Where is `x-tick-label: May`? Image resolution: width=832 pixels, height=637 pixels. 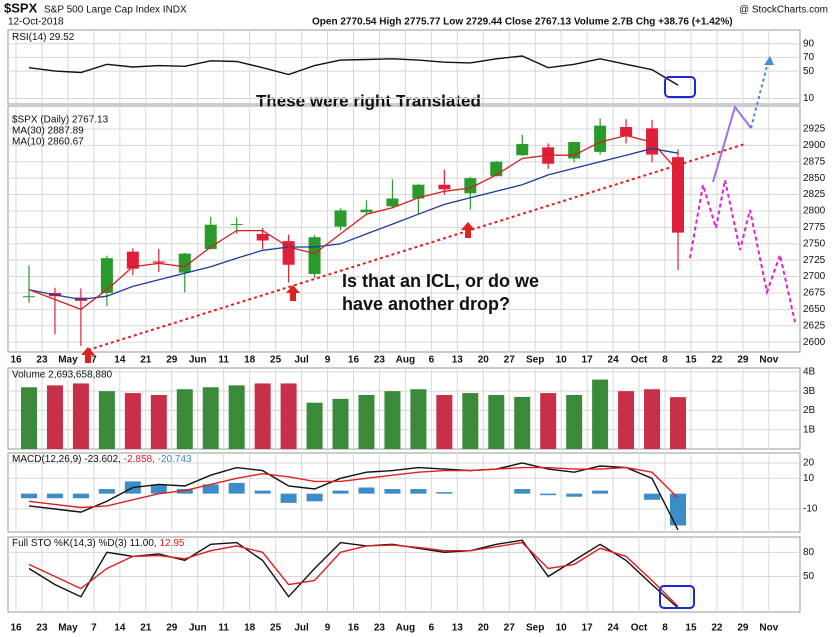 x-tick-label: May is located at coordinates (68, 360).